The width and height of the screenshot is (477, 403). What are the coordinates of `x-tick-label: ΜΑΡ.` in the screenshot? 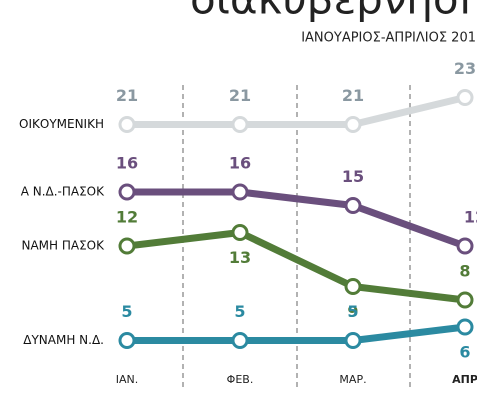 It's located at (352, 379).